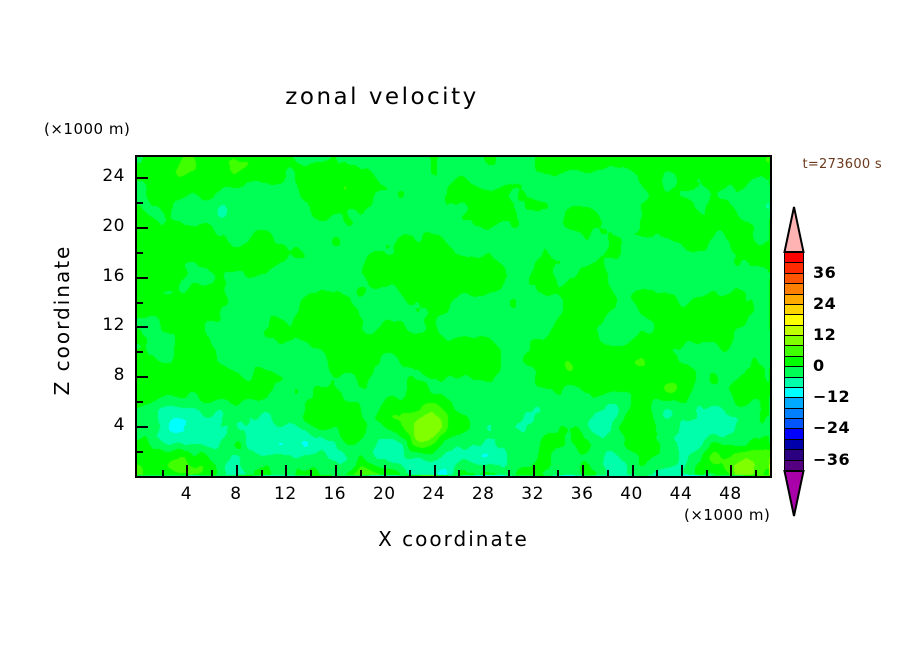  I want to click on x-tick-label: 40, so click(631, 494).